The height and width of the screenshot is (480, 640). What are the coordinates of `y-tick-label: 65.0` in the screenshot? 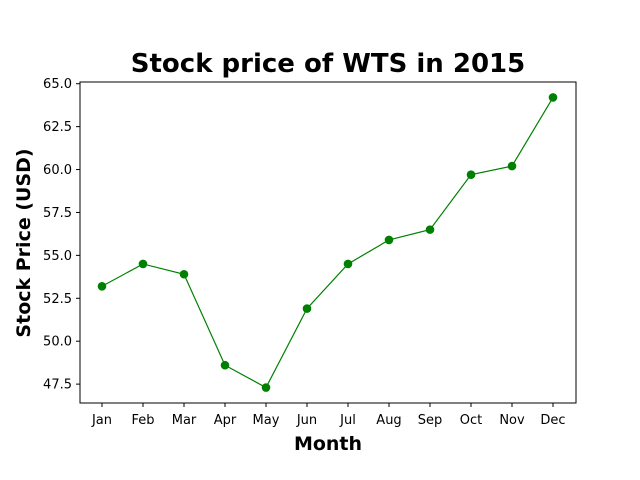 It's located at (57, 84).